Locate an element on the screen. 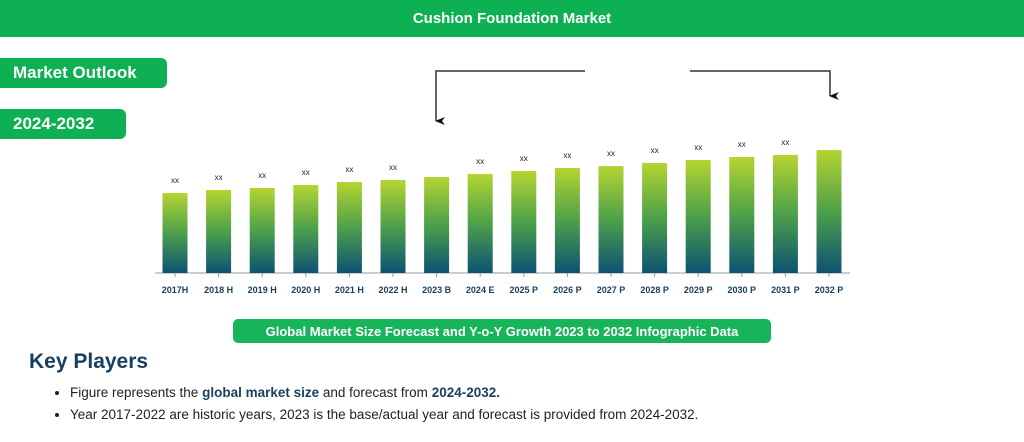 The image size is (1024, 442). bar-2020H is located at coordinates (306, 229).